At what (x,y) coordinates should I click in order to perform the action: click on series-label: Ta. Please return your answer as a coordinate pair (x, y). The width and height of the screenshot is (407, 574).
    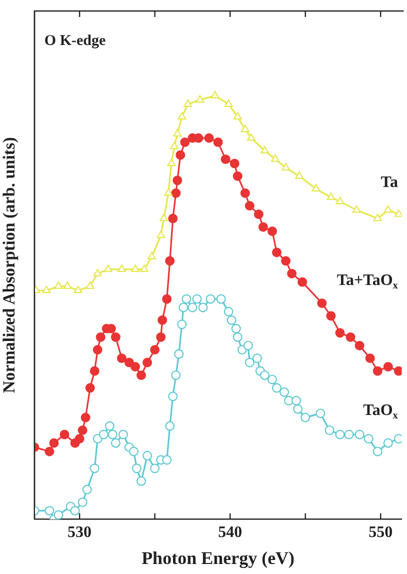
    Looking at the image, I should click on (389, 183).